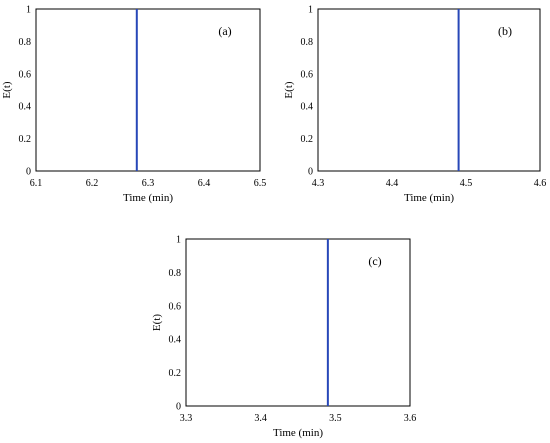 This screenshot has width=550, height=443. I want to click on panel-label: (a), so click(224, 31).